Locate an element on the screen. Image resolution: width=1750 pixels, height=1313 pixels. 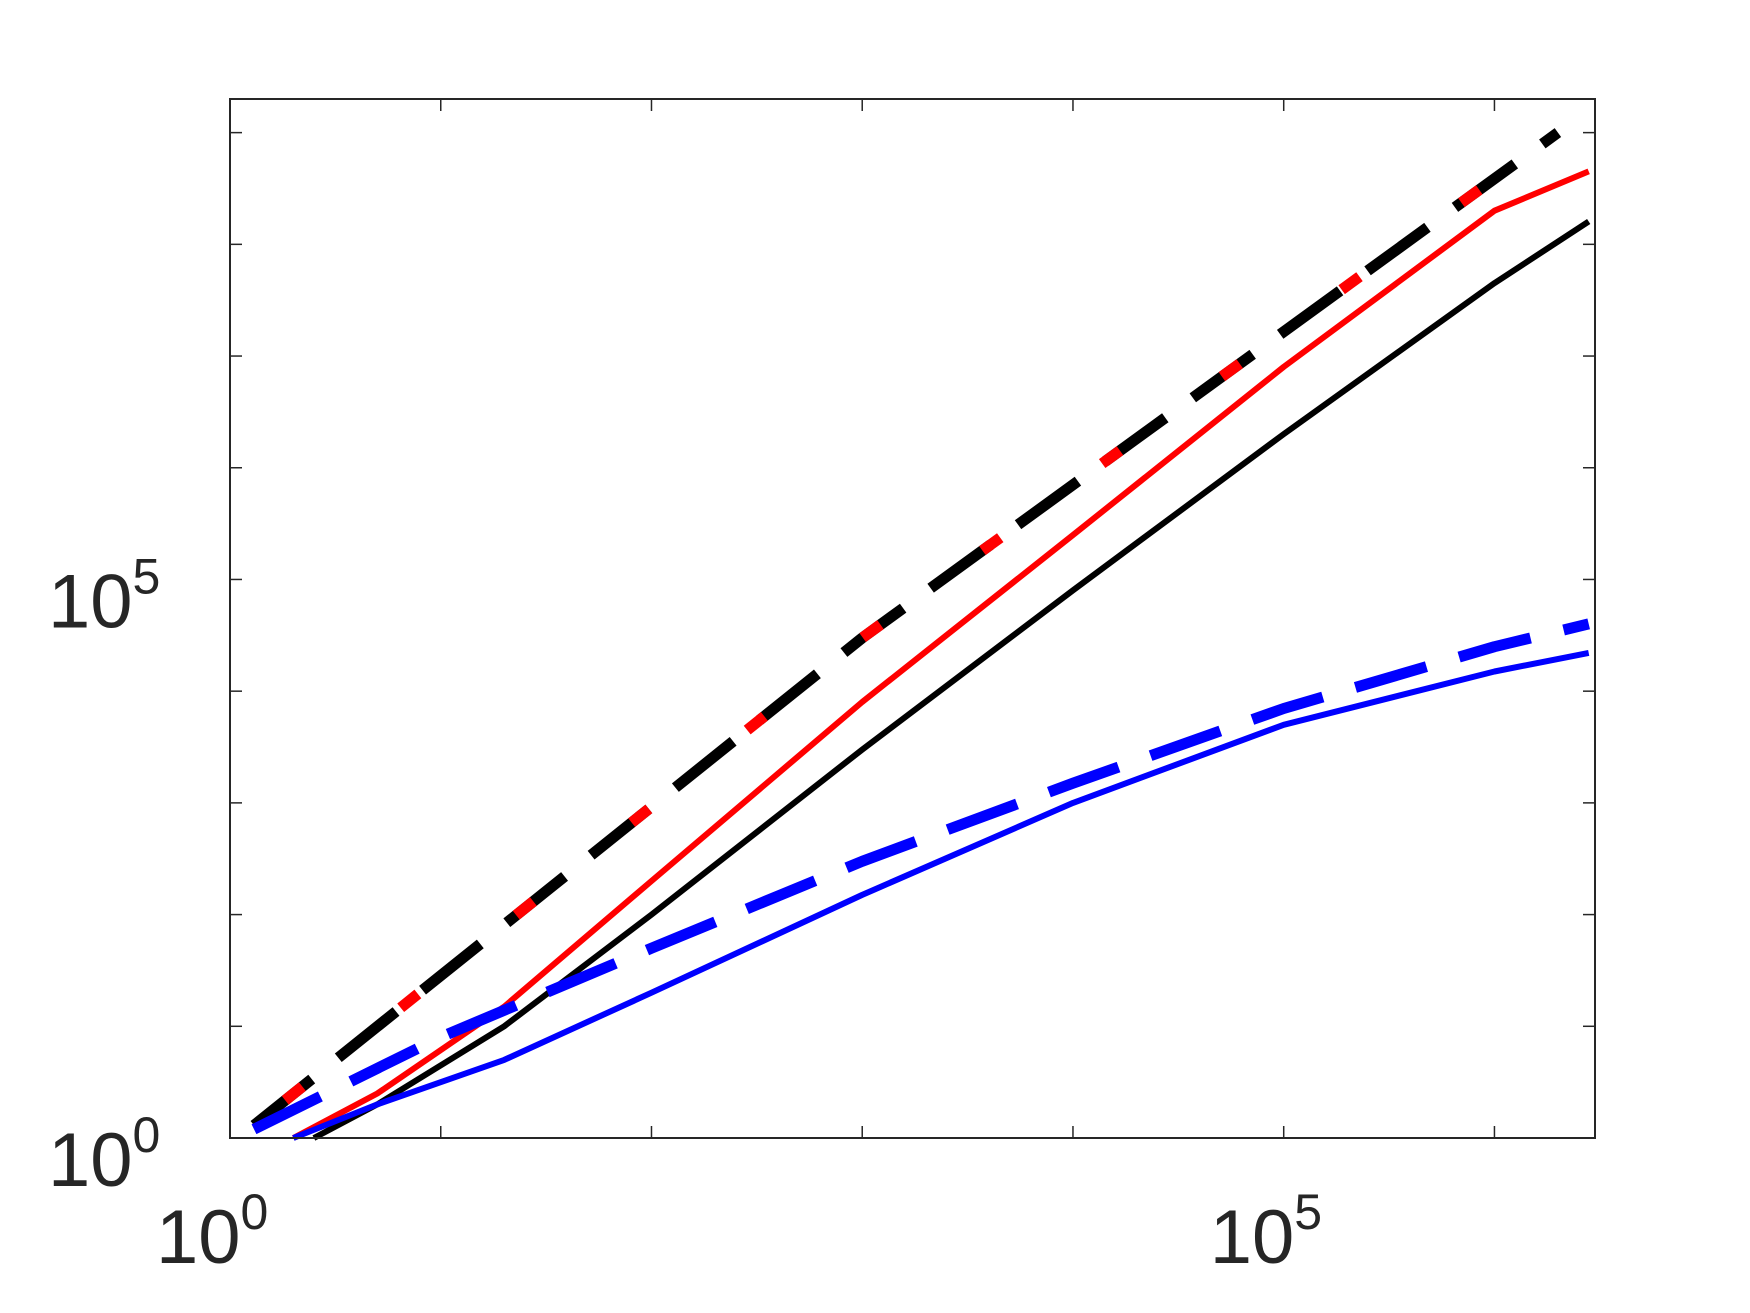
x-tick-label: 10⁵ is located at coordinates (1266, 1232).